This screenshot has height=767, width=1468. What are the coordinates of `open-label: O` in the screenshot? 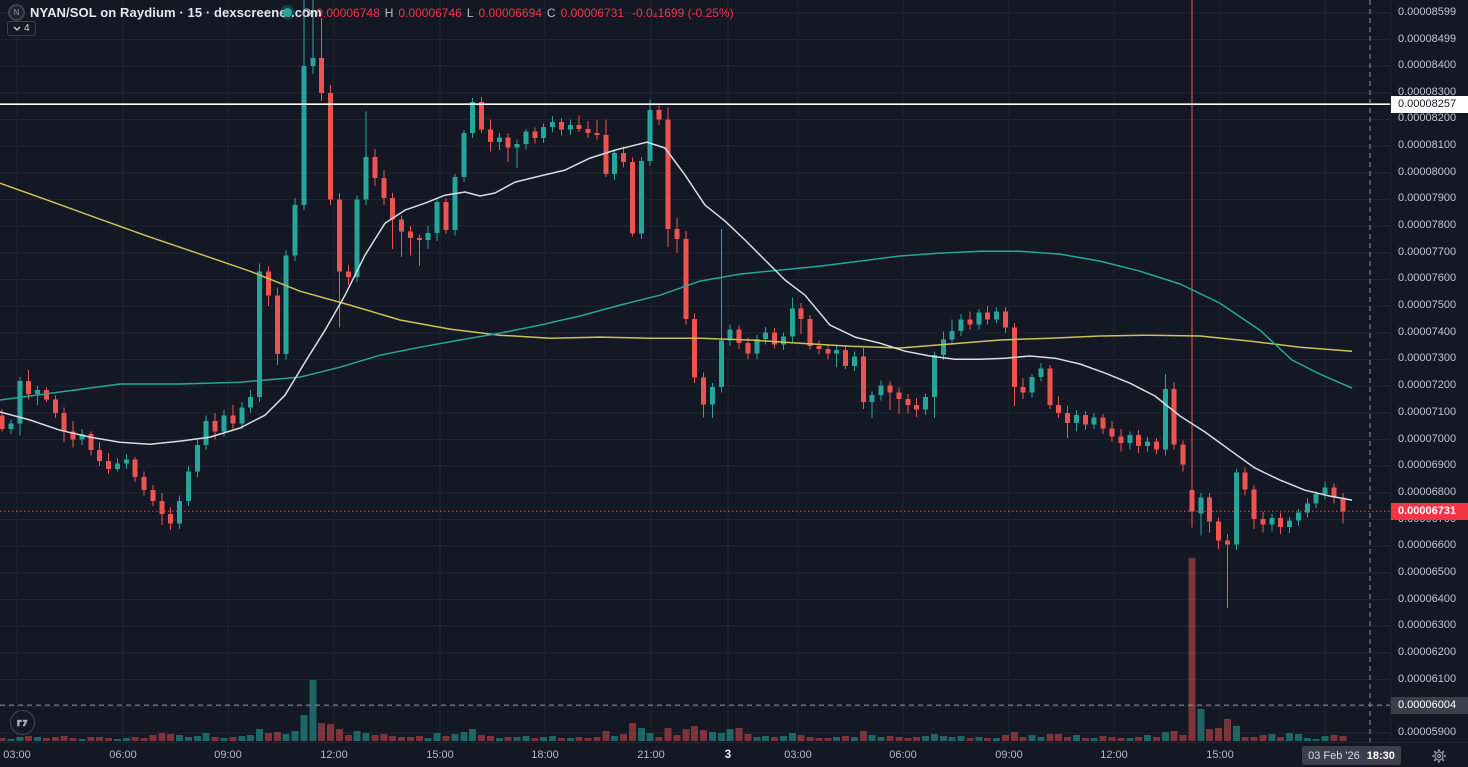 It's located at (307, 13).